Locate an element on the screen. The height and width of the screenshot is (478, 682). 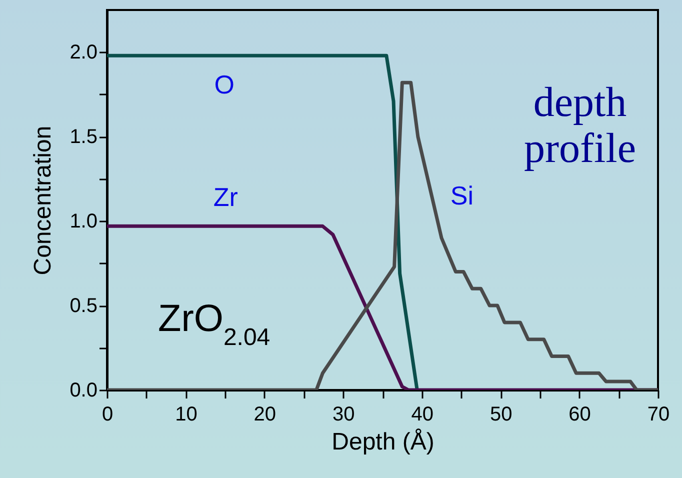
x-tick-label: 20 is located at coordinates (265, 415).